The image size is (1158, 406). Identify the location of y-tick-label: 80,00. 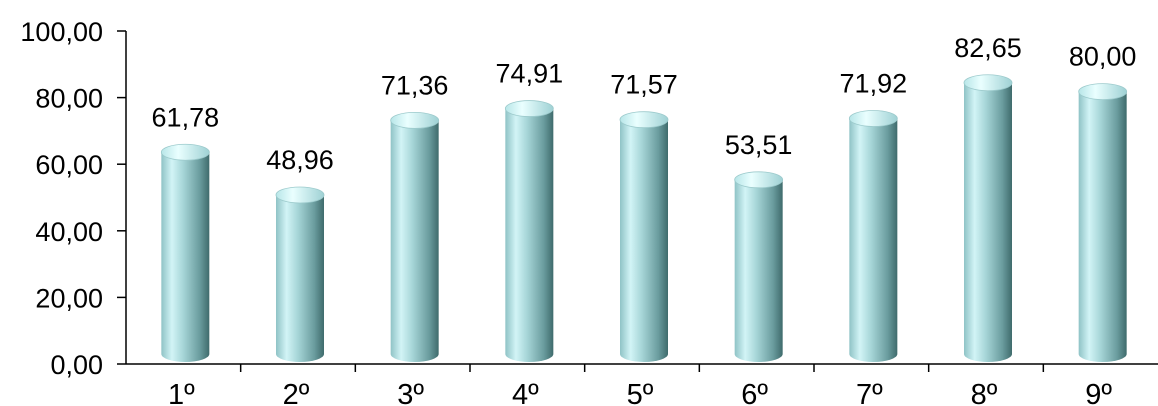
(69, 99).